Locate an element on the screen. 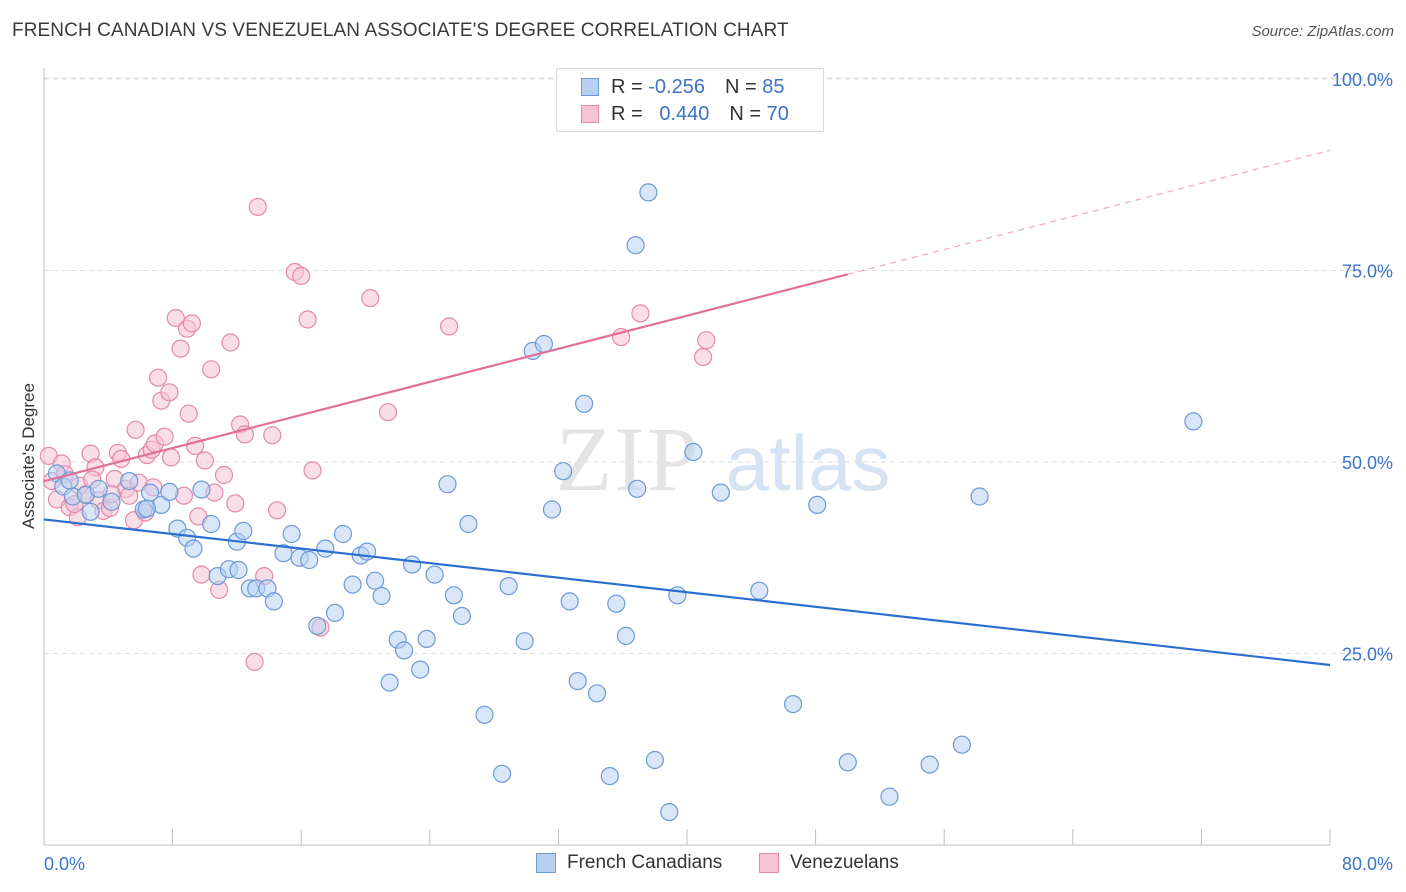 The height and width of the screenshot is (892, 1406). x-tick-label: 0.0% is located at coordinates (64, 864).